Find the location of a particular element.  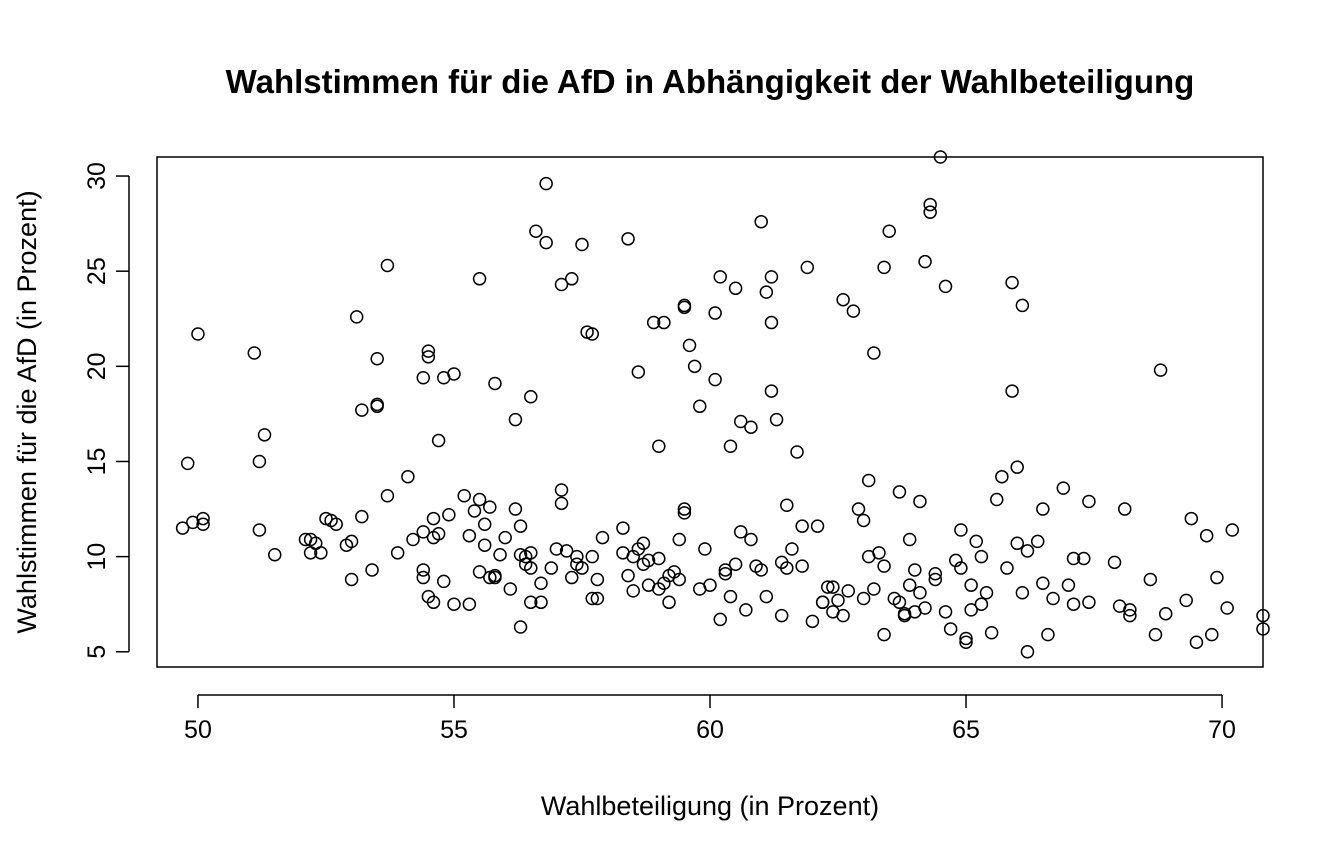

y-tick-label: 10 is located at coordinates (97, 557).